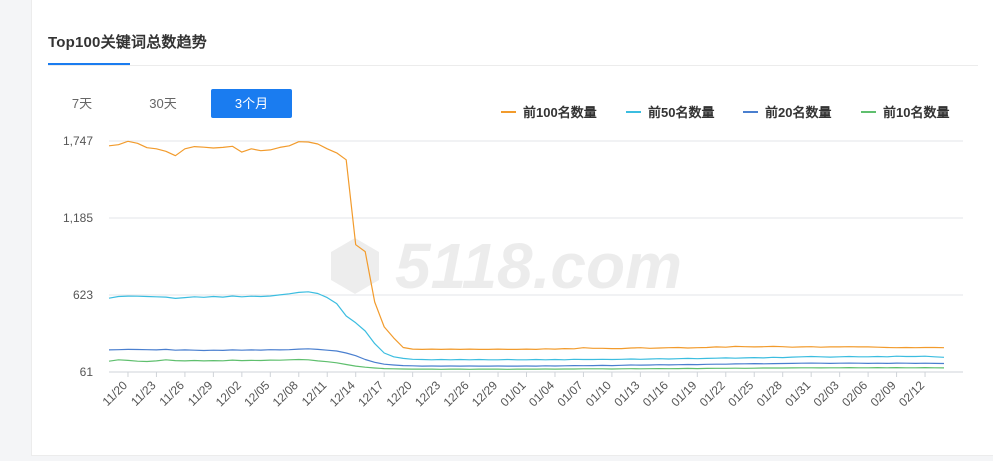 This screenshot has height=461, width=993. Describe the element at coordinates (427, 393) in the screenshot. I see `x-tick-label: 12/23` at that location.